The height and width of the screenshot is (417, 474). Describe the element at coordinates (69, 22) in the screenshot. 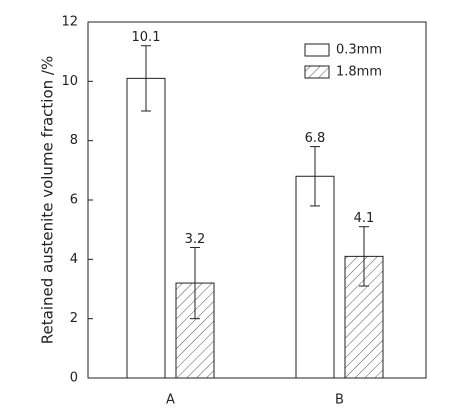

I see `y-tick-label: 12` at that location.